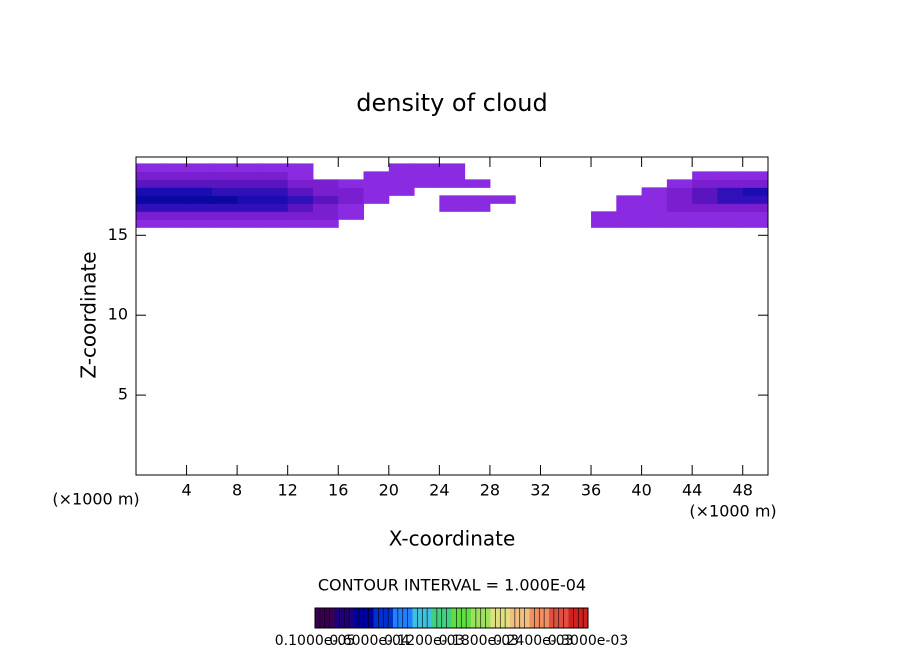  Describe the element at coordinates (424, 641) in the screenshot. I see `colorbar-label: 0.1200e-03` at that location.